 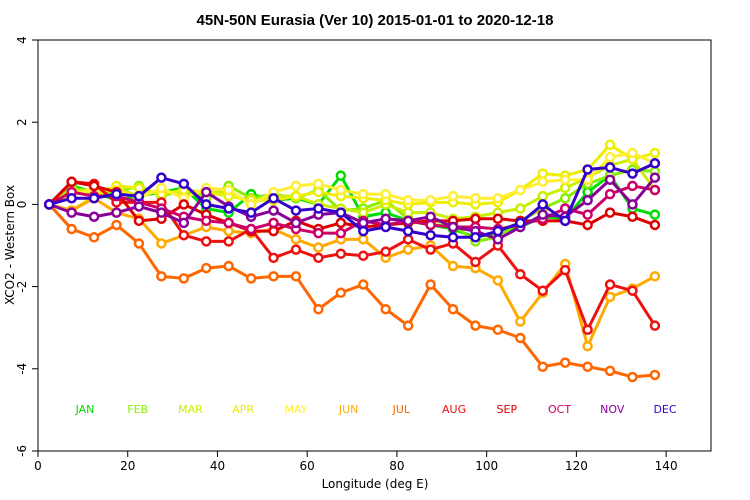 I want to click on series-line, so click(x=352, y=208).